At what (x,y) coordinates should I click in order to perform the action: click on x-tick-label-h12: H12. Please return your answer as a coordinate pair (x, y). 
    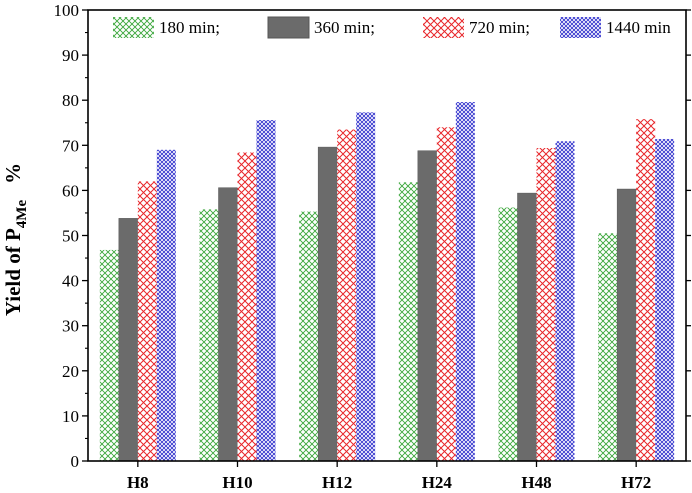
    Looking at the image, I should click on (337, 482).